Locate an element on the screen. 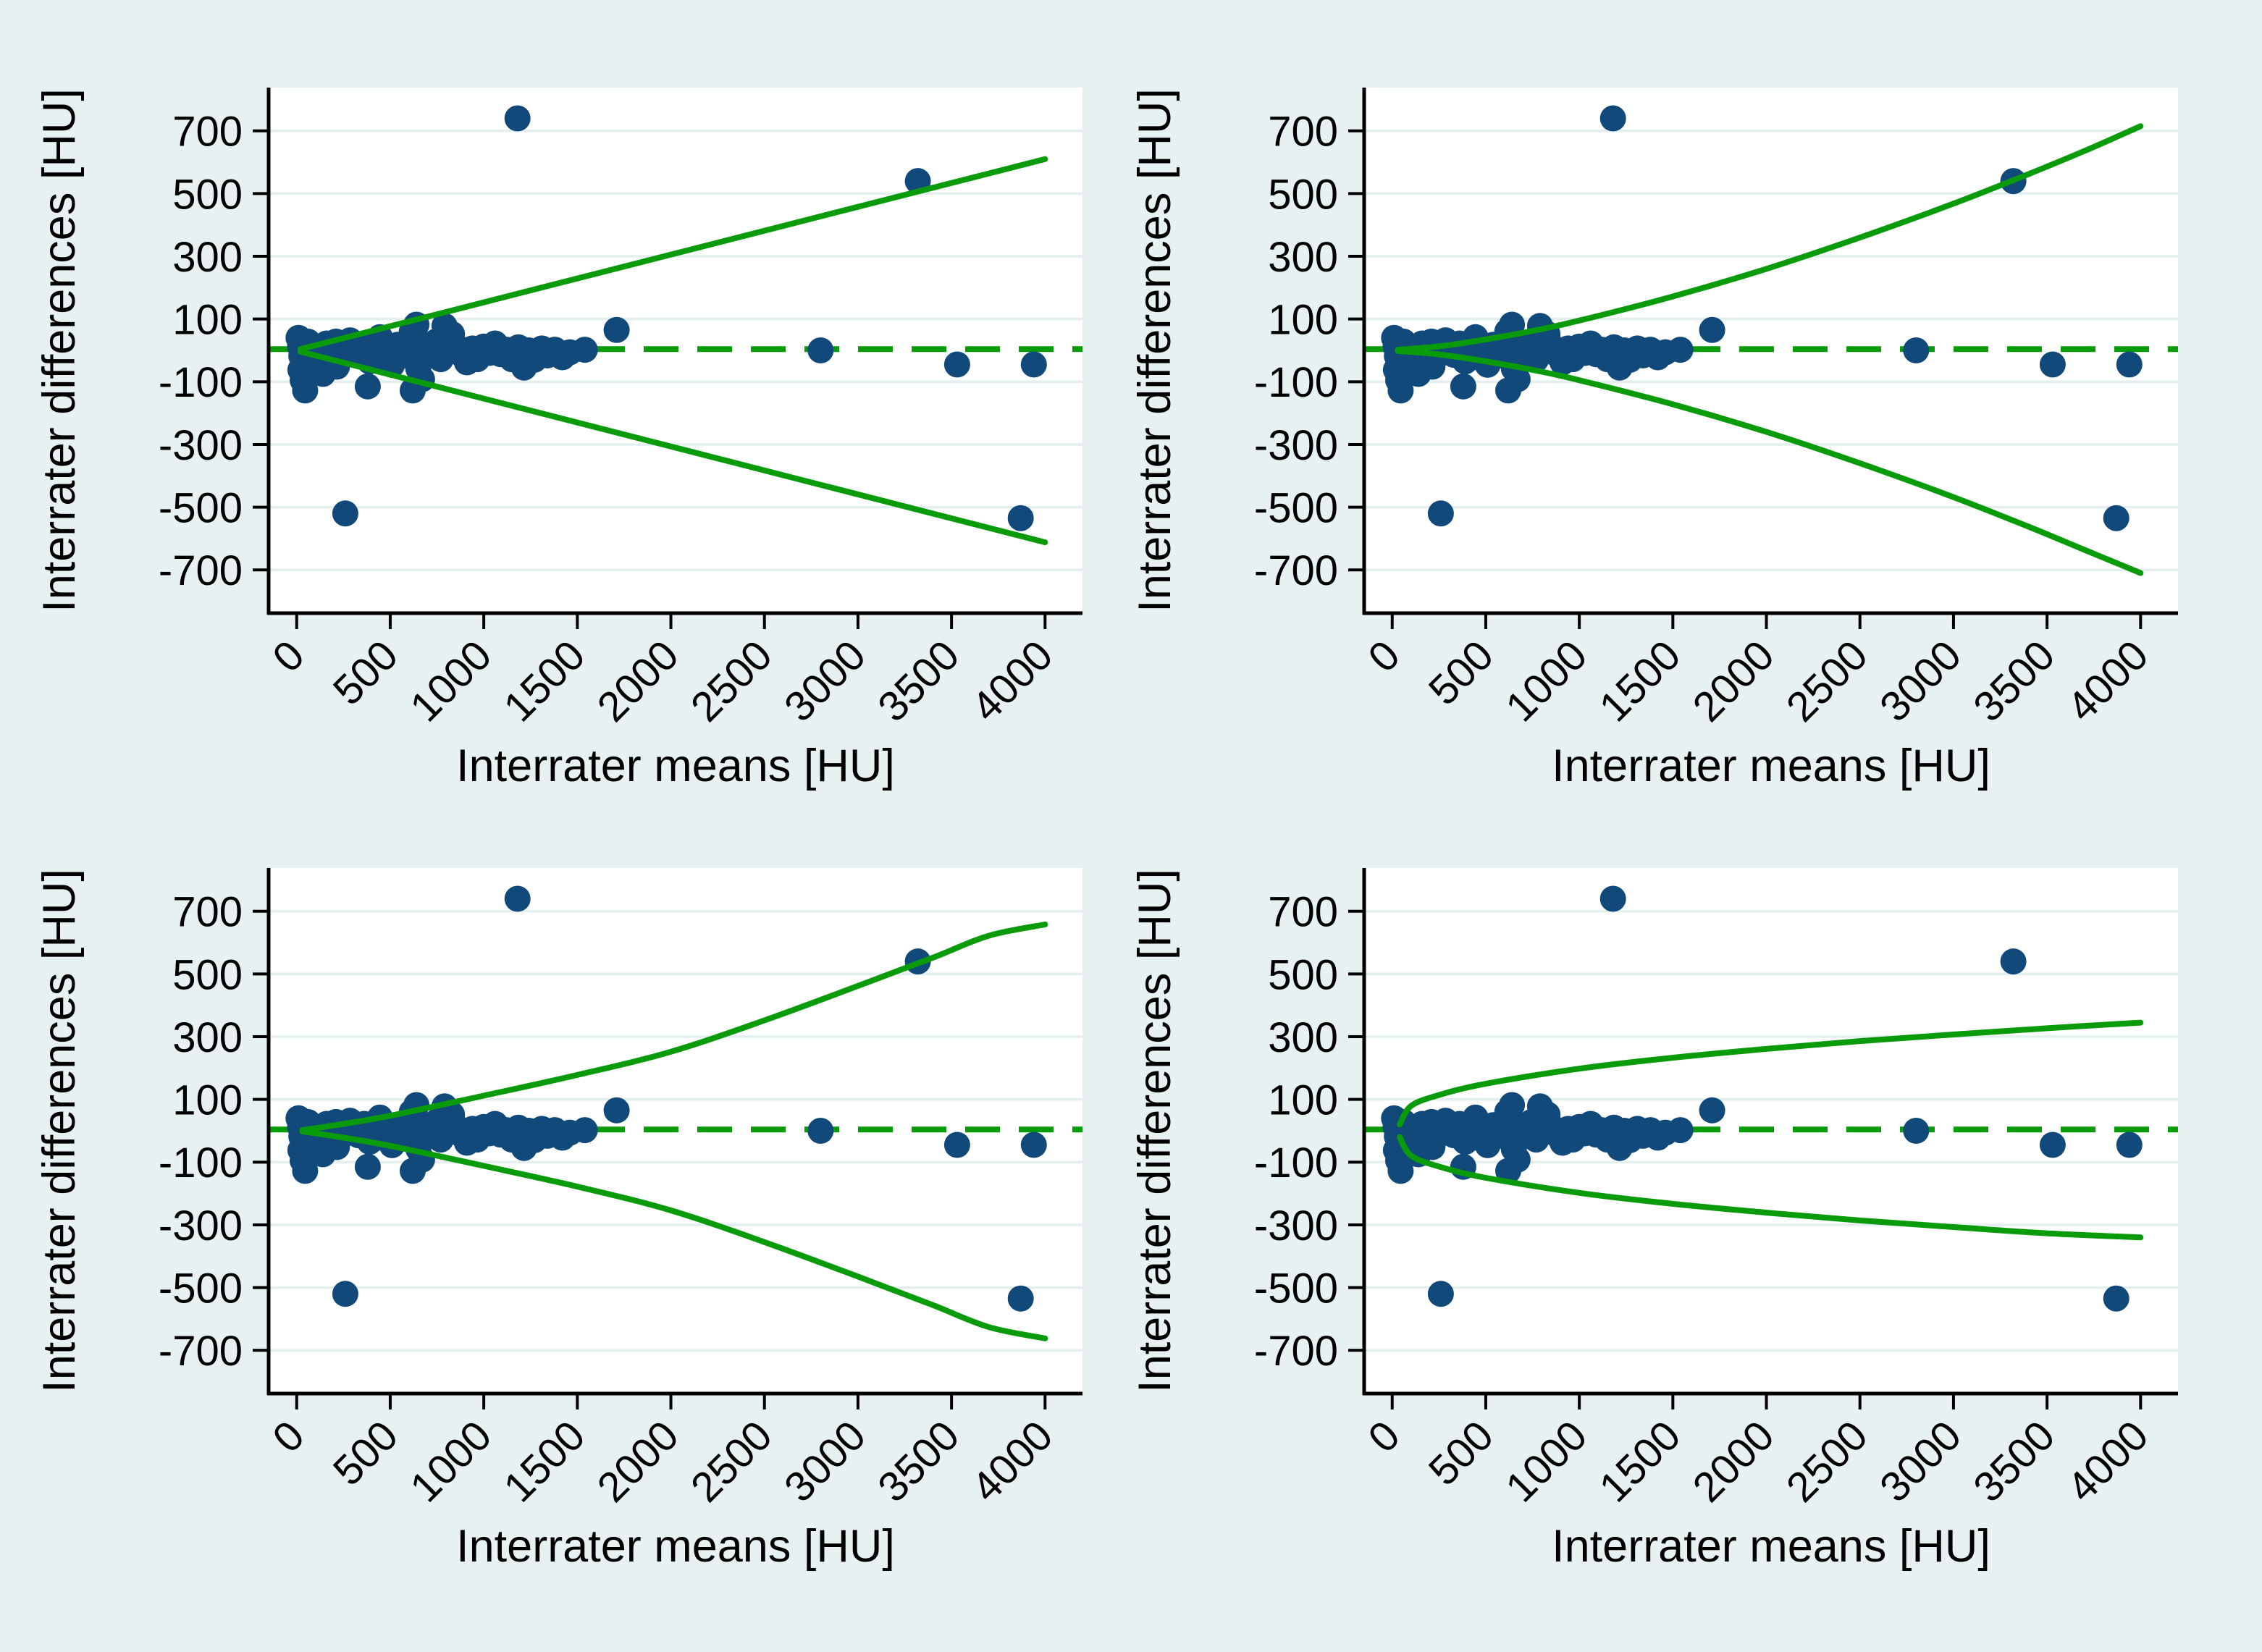 The height and width of the screenshot is (1652, 2262). x-tick-label: 0 is located at coordinates (1384, 656).